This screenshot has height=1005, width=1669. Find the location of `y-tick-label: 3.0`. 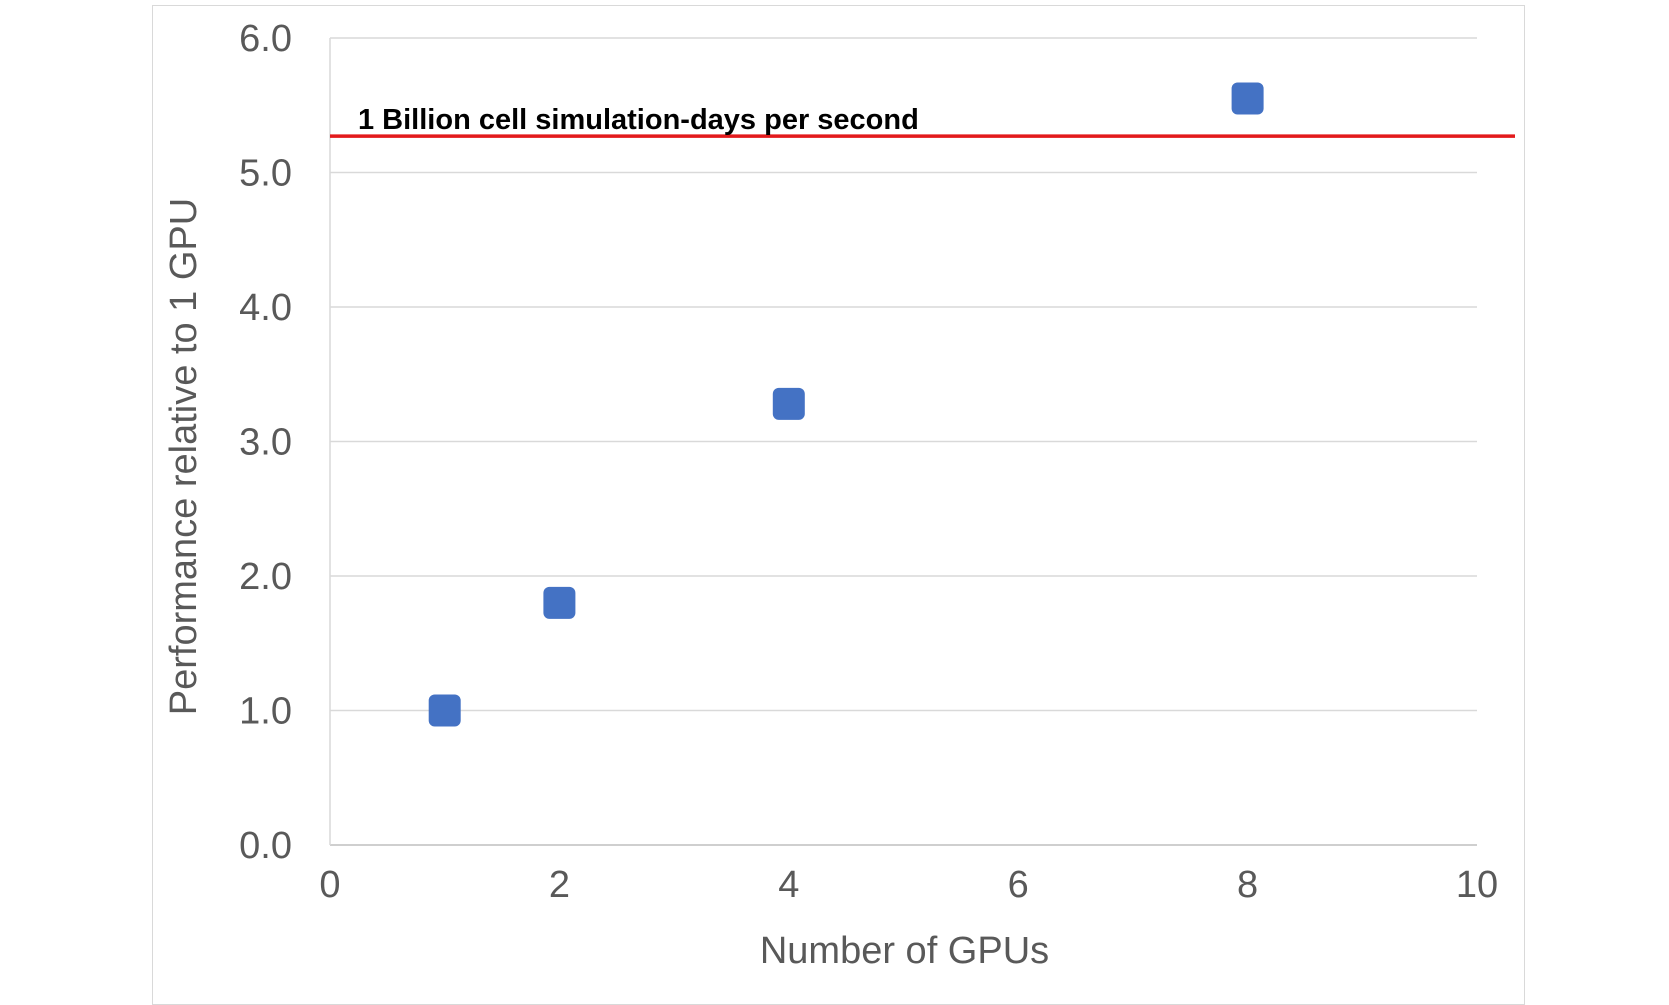

y-tick-label: 3.0 is located at coordinates (265, 443).